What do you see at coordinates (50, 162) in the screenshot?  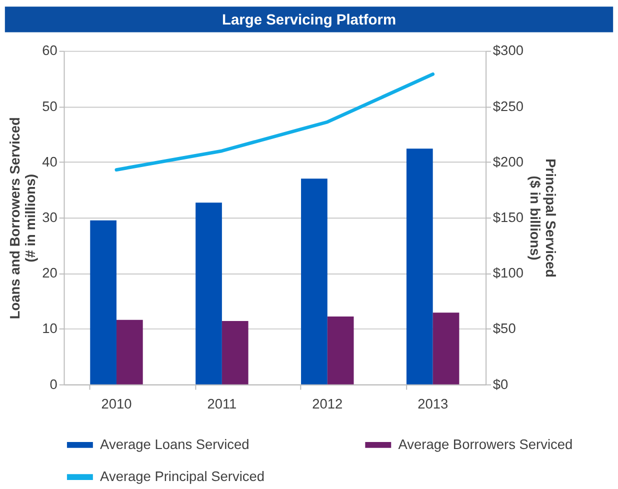 I see `y-tick-label: 40` at bounding box center [50, 162].